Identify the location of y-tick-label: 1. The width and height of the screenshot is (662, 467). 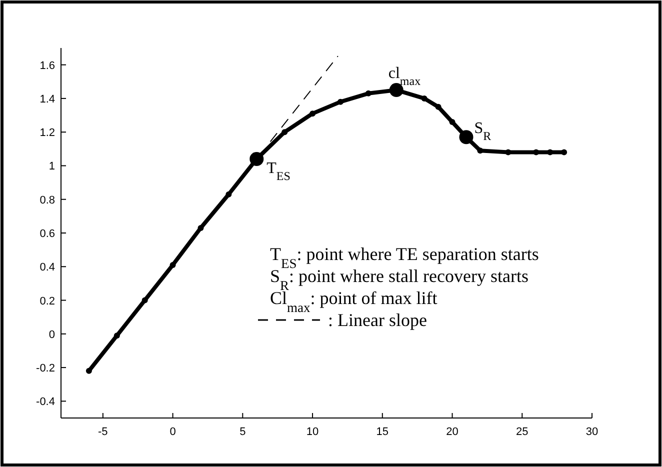
(51, 166).